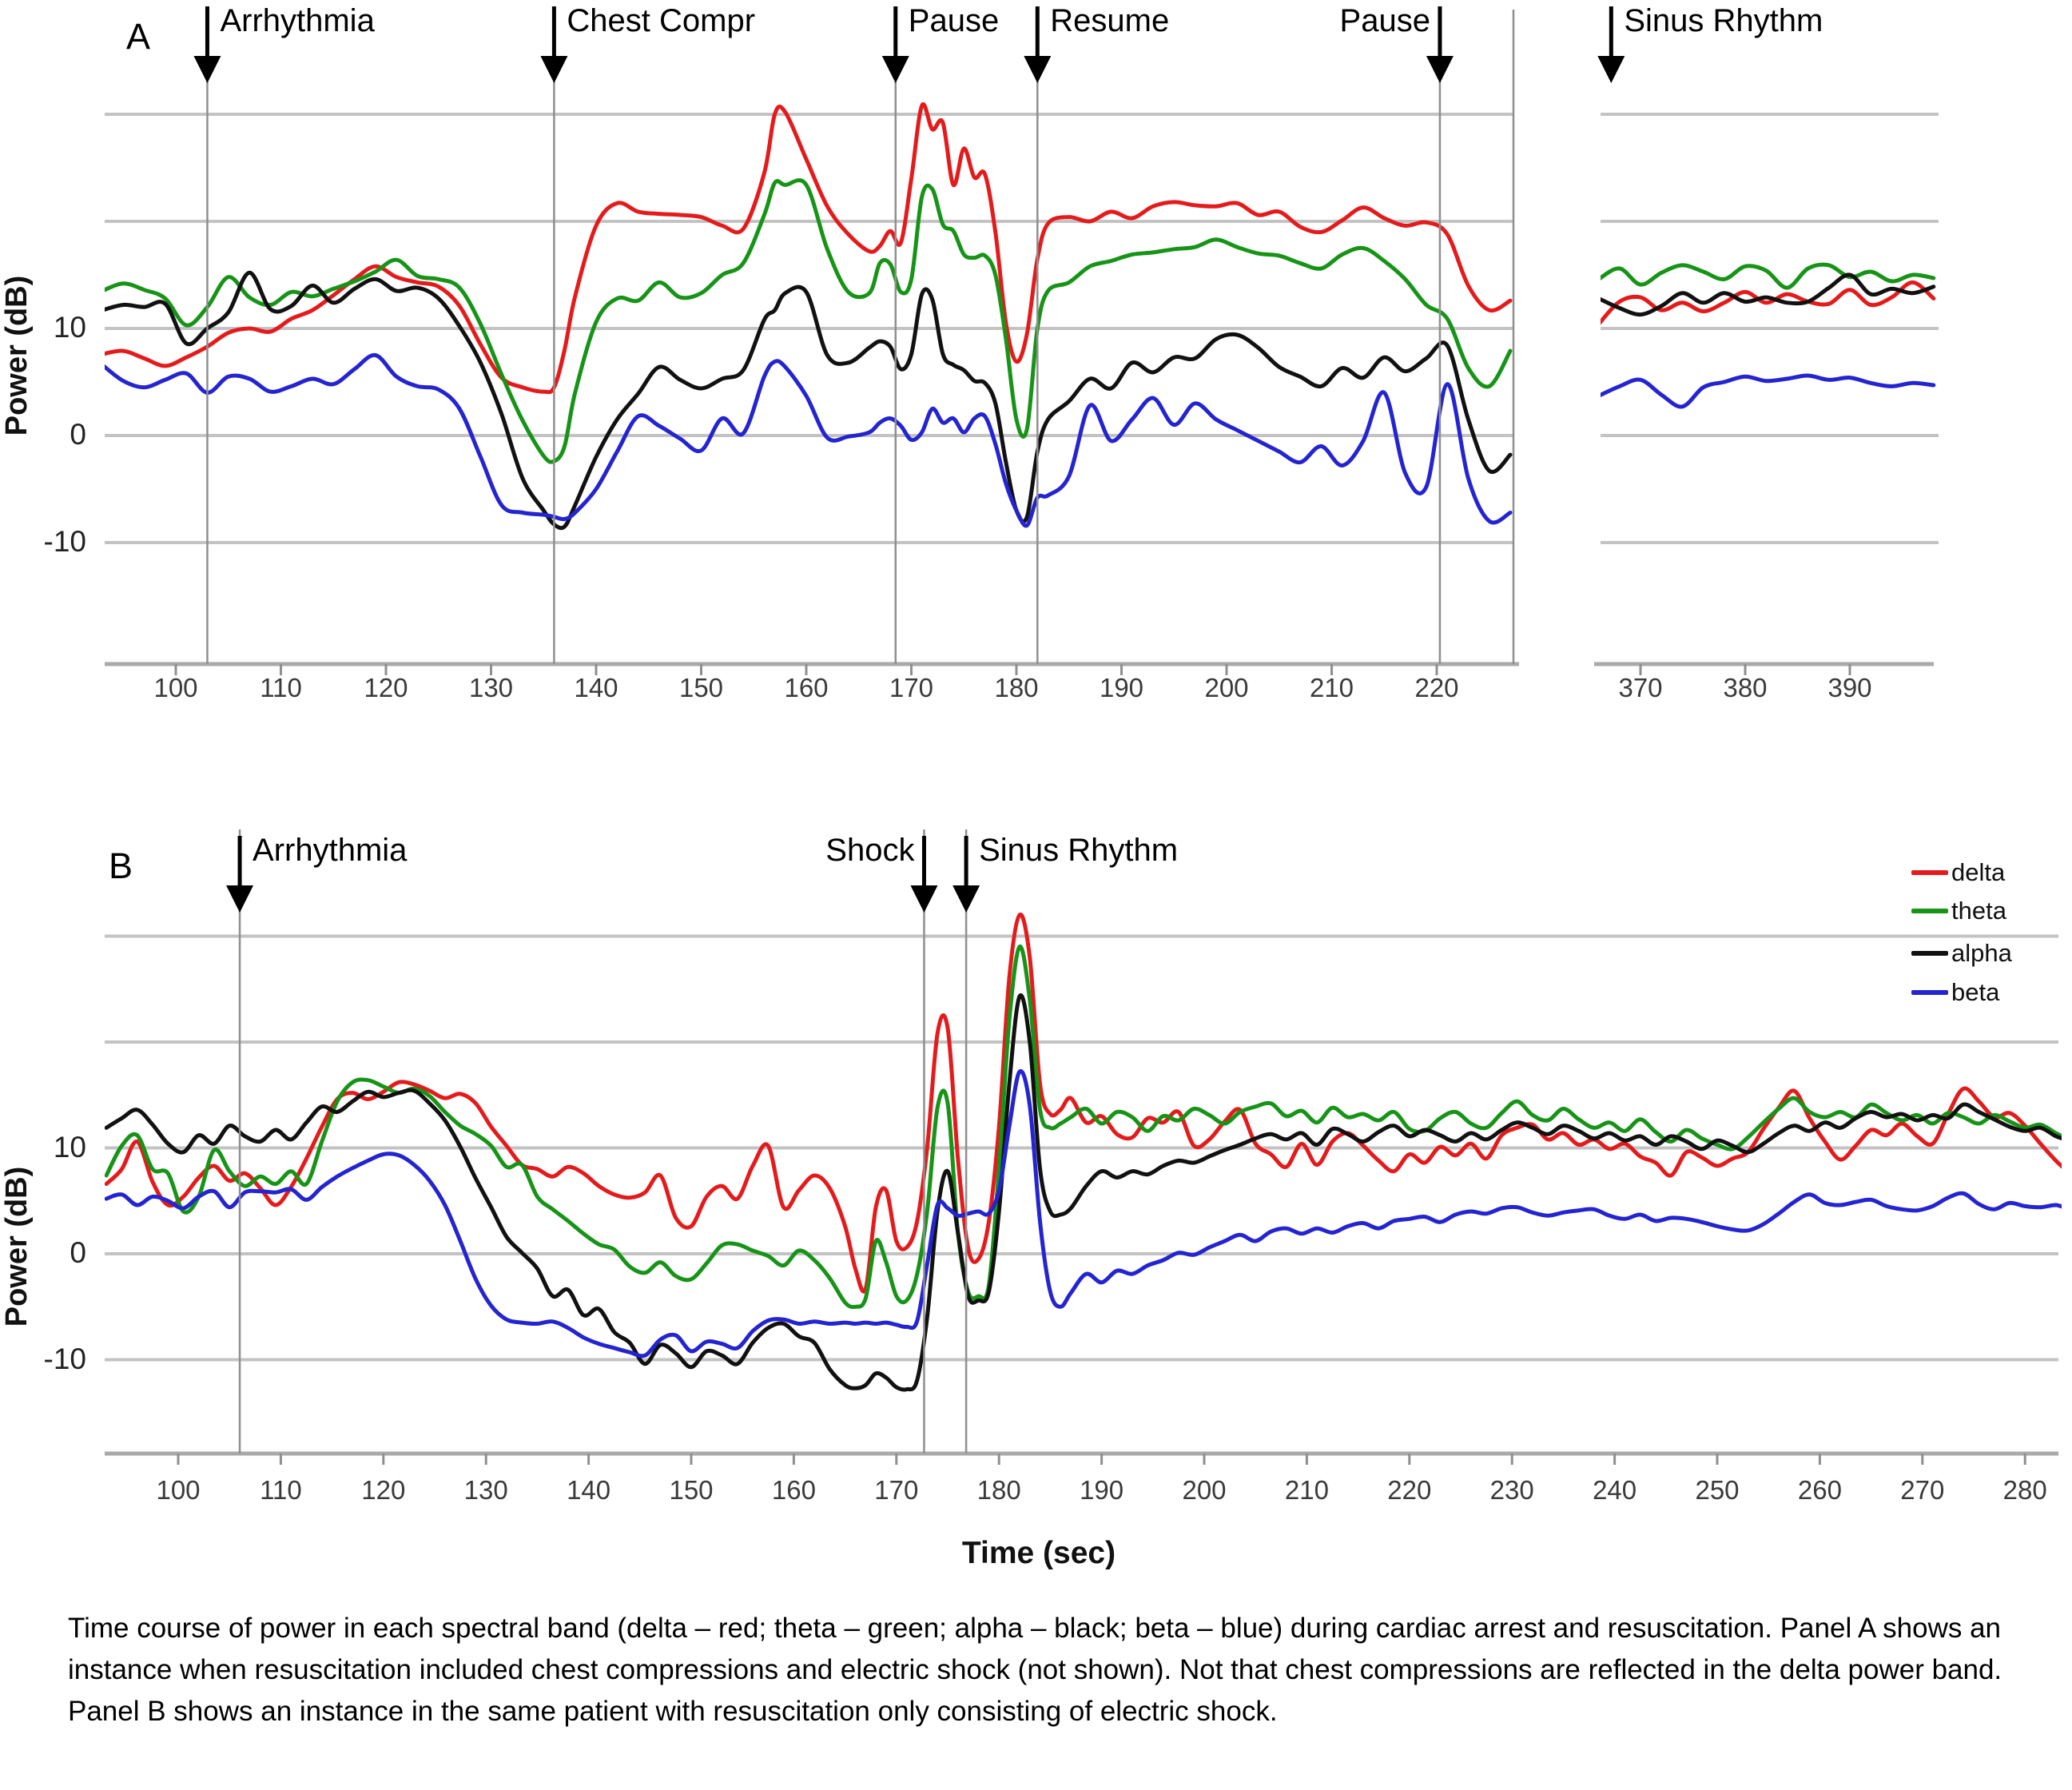 This screenshot has width=2072, height=1790. Describe the element at coordinates (1768, 335) in the screenshot. I see `panel-a-series-group` at that location.